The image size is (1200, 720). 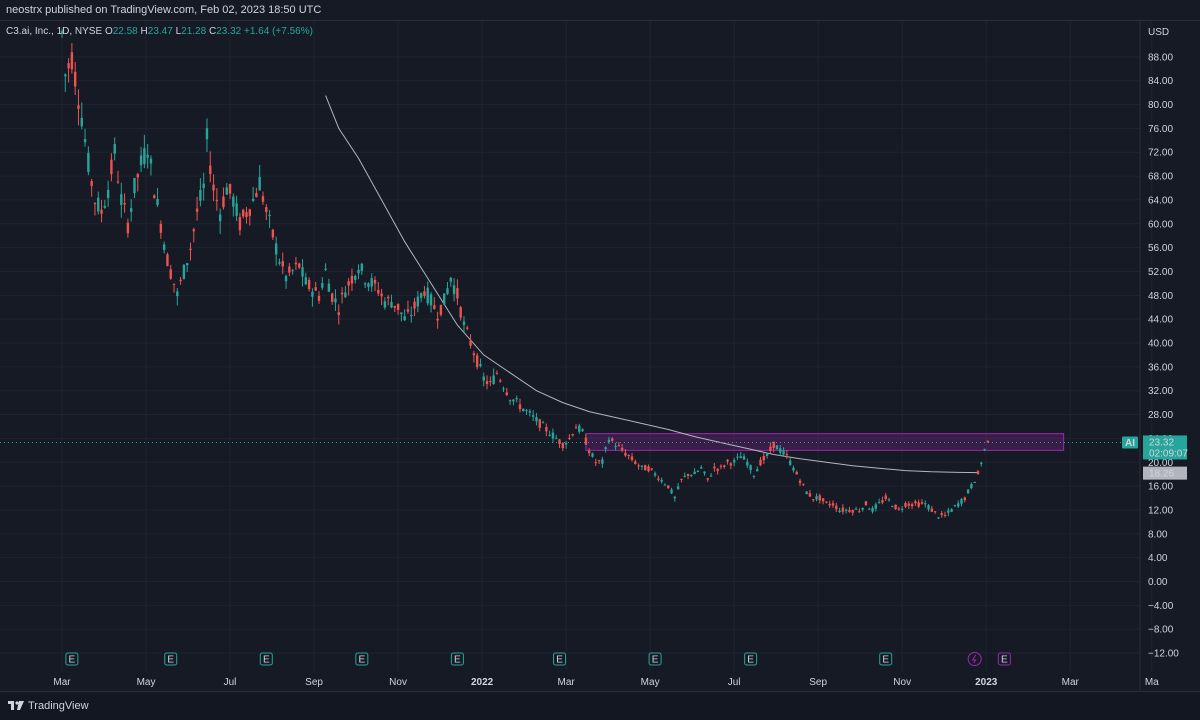 What do you see at coordinates (1130, 442) in the screenshot?
I see `symbol-tag` at bounding box center [1130, 442].